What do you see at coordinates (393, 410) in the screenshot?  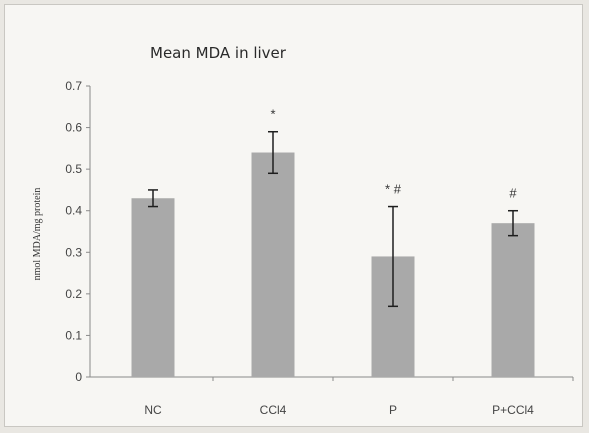 I see `x-tick-label: P` at bounding box center [393, 410].